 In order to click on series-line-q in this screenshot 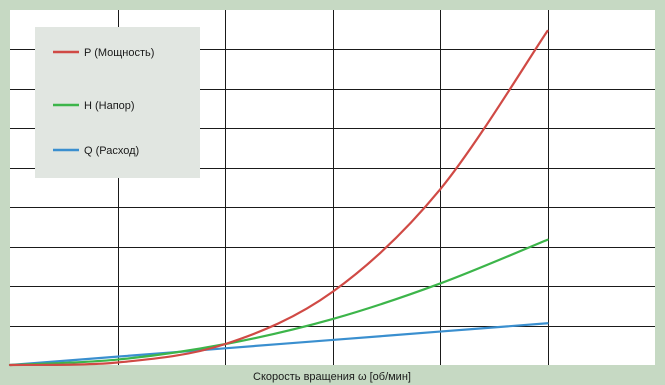, I will do `click(278, 344)`.